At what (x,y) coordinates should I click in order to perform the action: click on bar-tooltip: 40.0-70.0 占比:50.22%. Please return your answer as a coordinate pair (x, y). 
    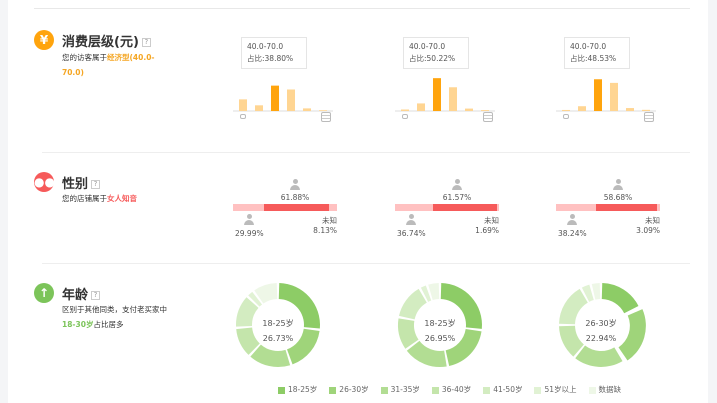
    Looking at the image, I should click on (436, 53).